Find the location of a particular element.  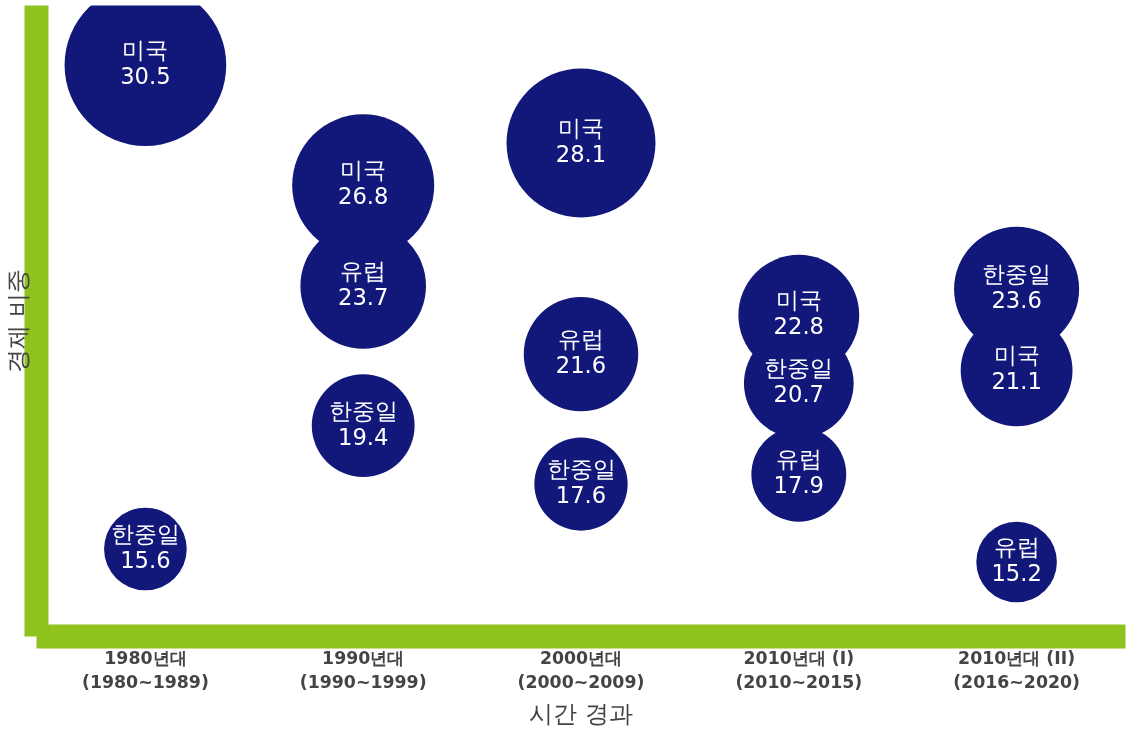

data-label: 17.6 is located at coordinates (581, 495).